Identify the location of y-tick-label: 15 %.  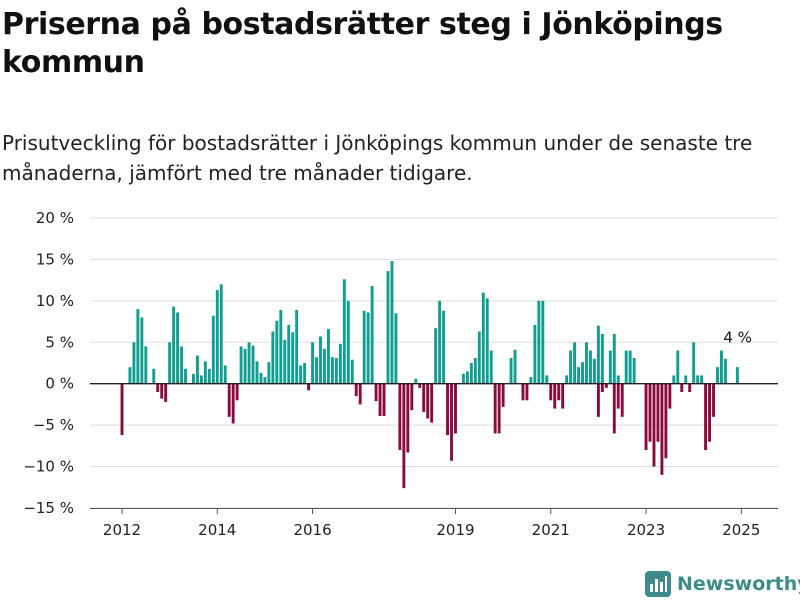
(55, 259).